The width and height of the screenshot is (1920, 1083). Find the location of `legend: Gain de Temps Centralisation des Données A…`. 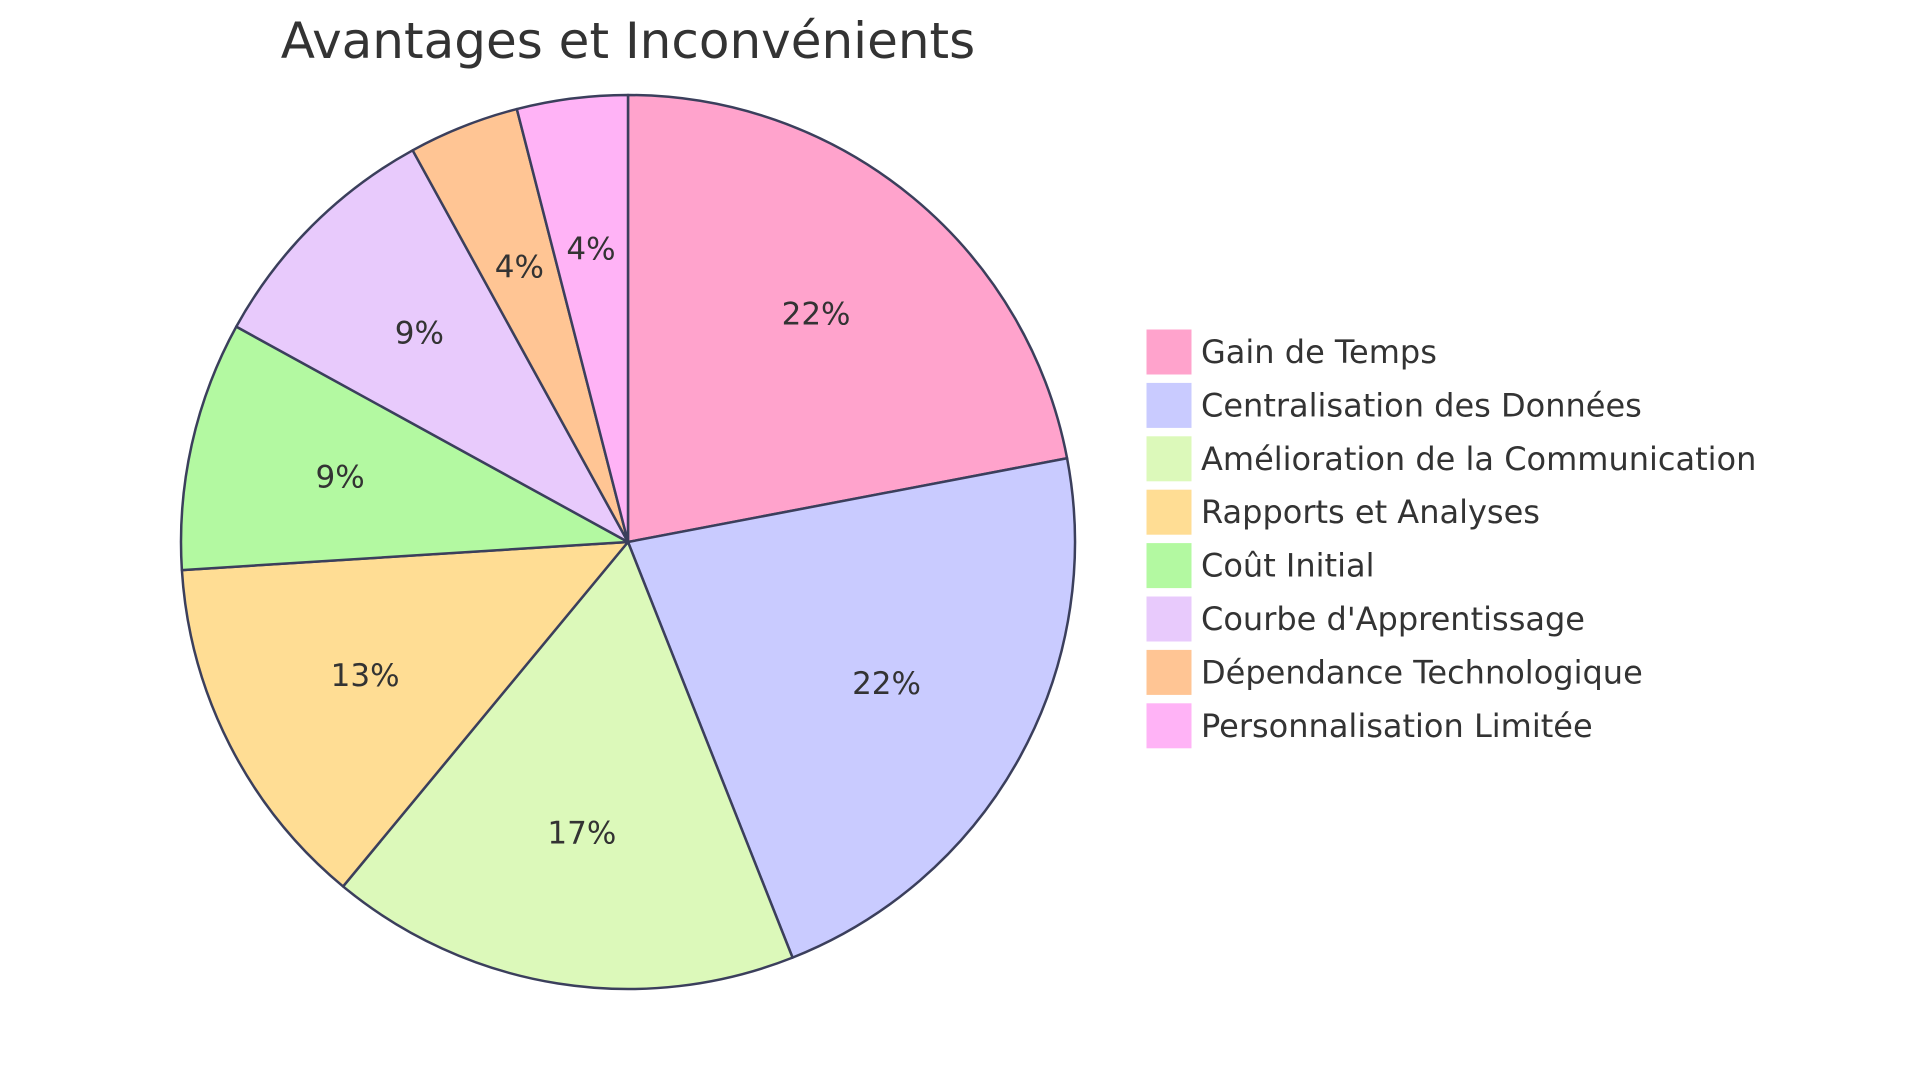

legend: Gain de Temps Centralisation des Données A… is located at coordinates (1451, 539).